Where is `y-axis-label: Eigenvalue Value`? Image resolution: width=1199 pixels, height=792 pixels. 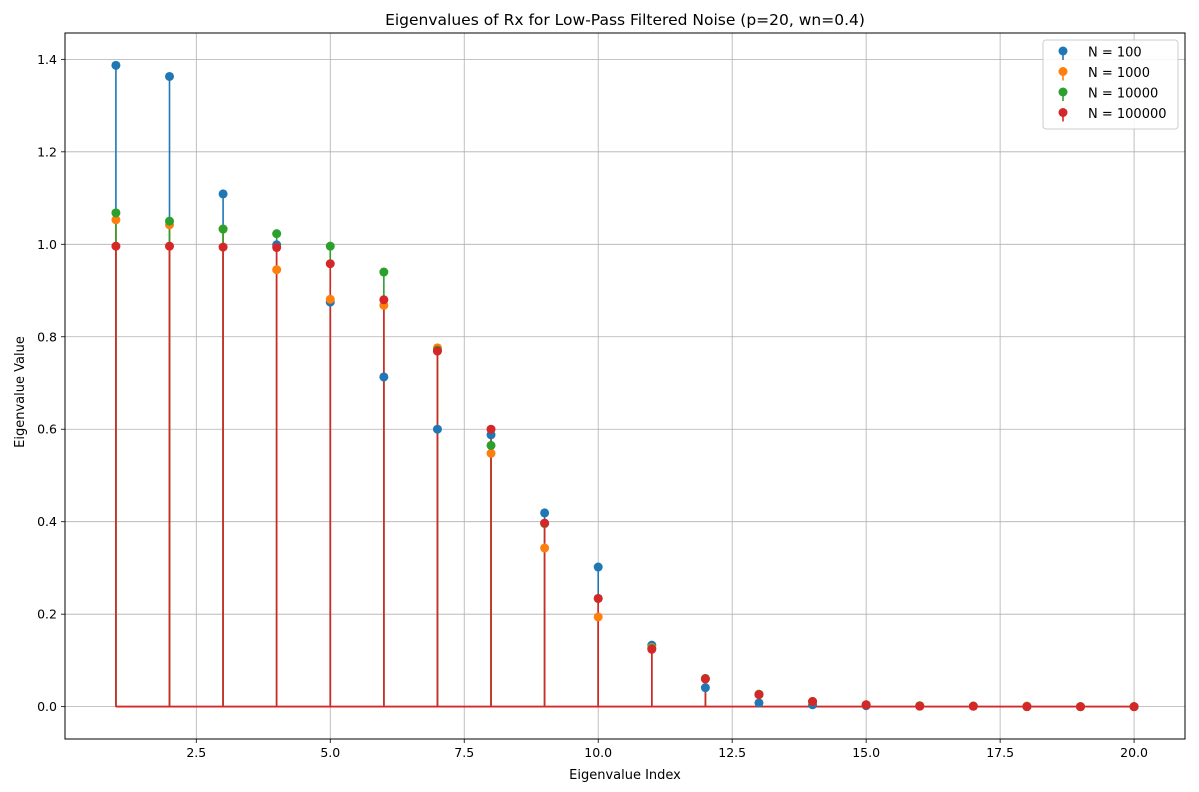 y-axis-label: Eigenvalue Value is located at coordinates (20, 392).